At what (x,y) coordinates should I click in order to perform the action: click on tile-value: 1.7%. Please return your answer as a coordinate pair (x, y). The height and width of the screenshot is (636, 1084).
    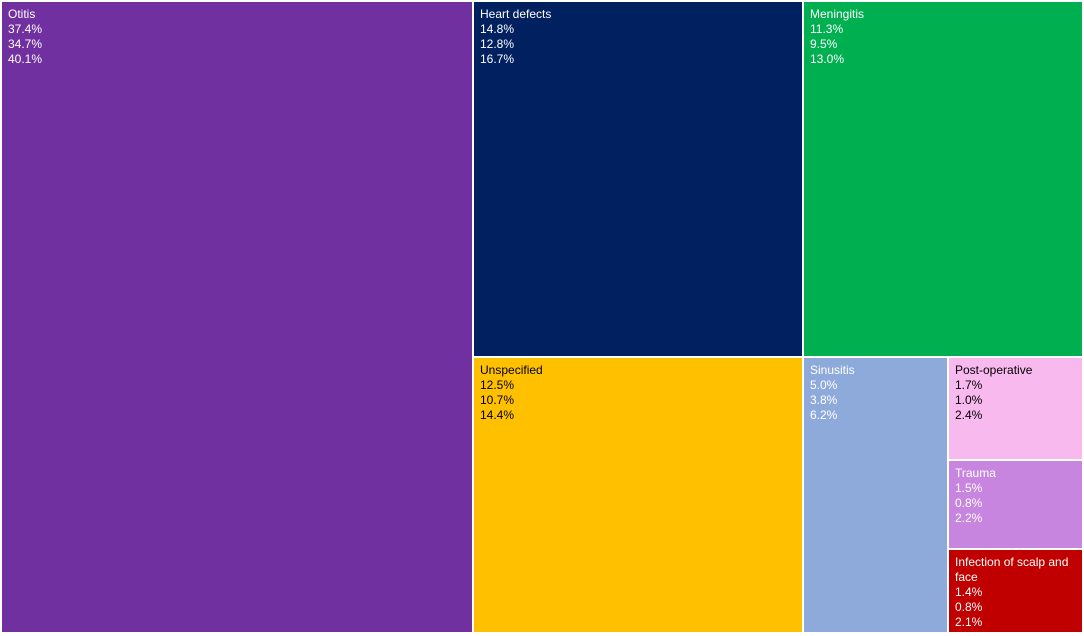
    Looking at the image, I should click on (969, 385).